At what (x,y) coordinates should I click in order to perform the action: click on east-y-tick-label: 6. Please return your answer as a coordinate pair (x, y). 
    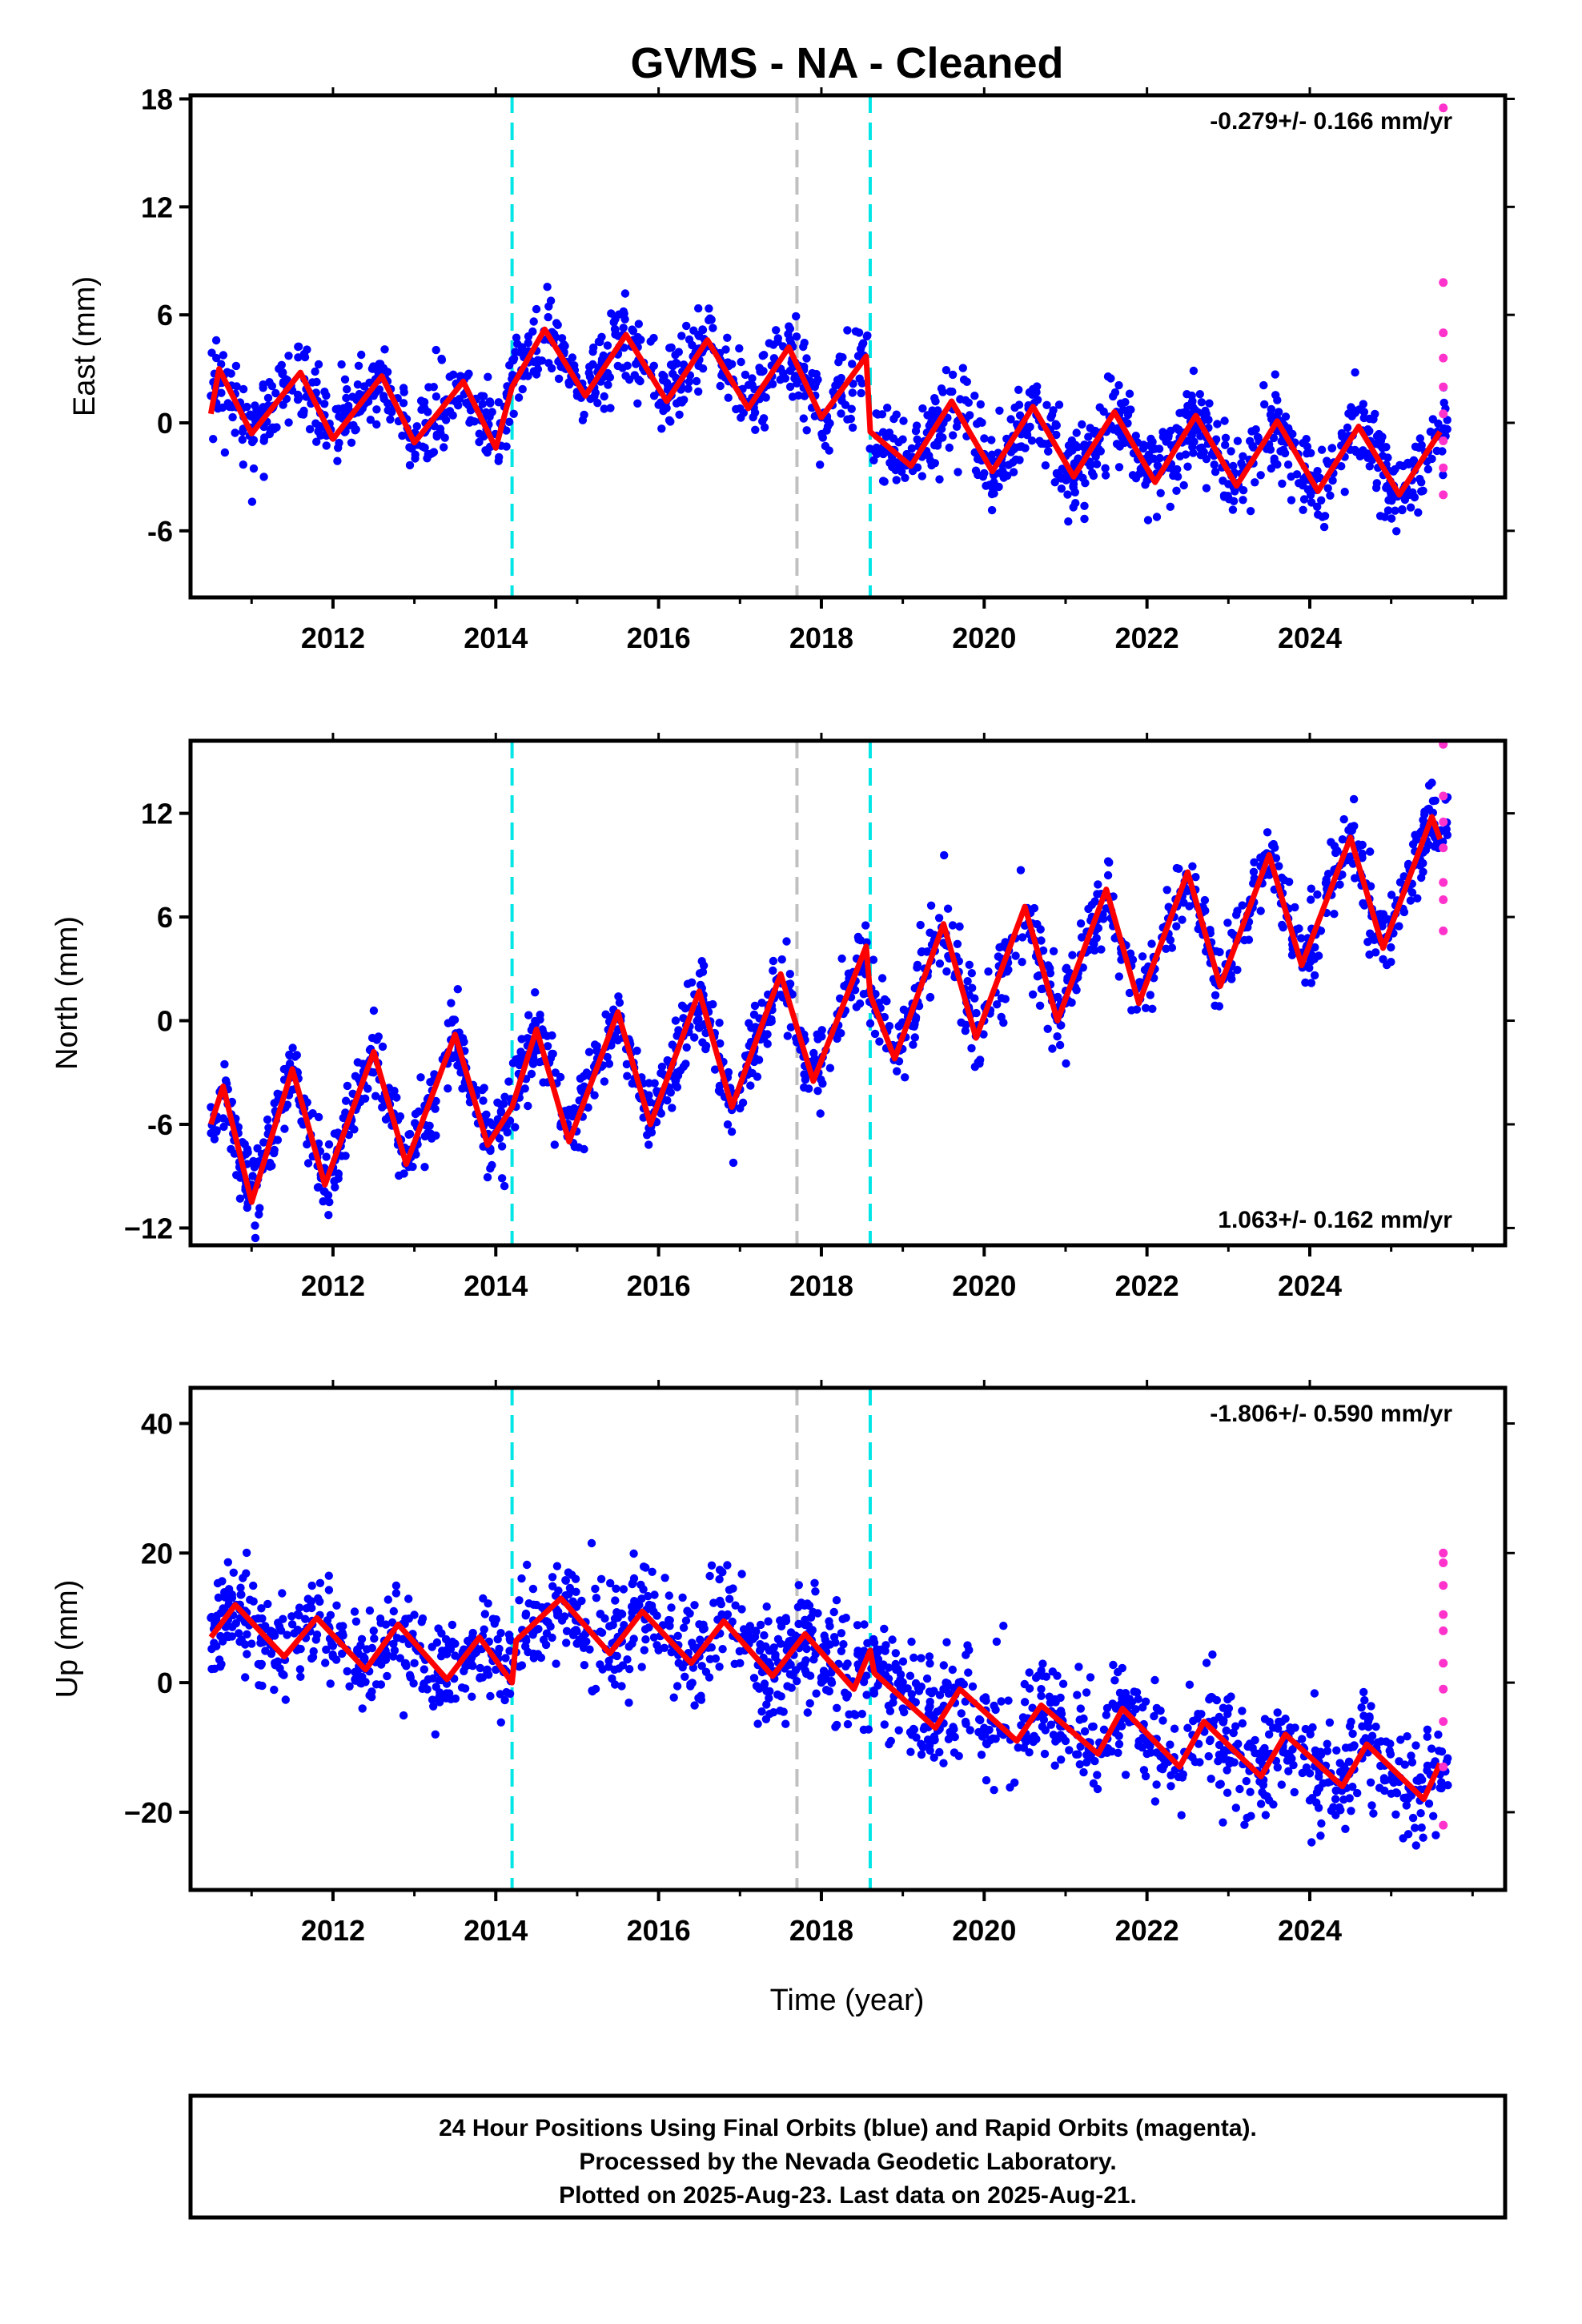
    Looking at the image, I should click on (165, 315).